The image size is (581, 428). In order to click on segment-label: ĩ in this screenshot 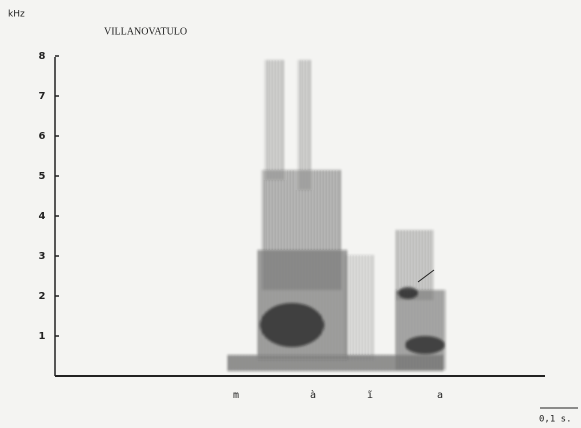, I will do `click(370, 395)`.